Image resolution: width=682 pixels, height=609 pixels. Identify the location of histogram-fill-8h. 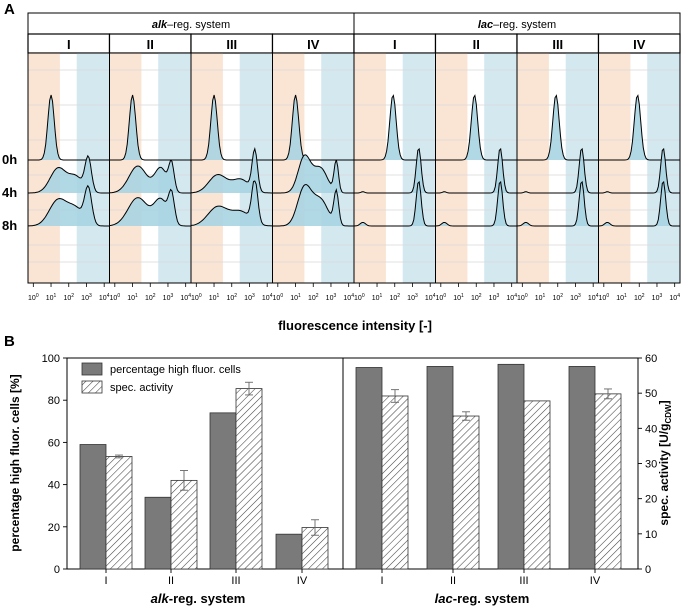
(150, 207).